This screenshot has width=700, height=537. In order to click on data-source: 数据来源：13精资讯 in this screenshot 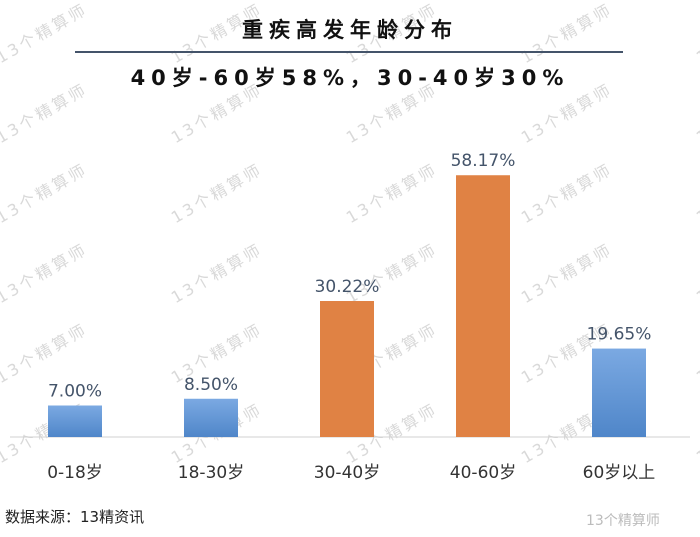, I will do `click(75, 517)`.